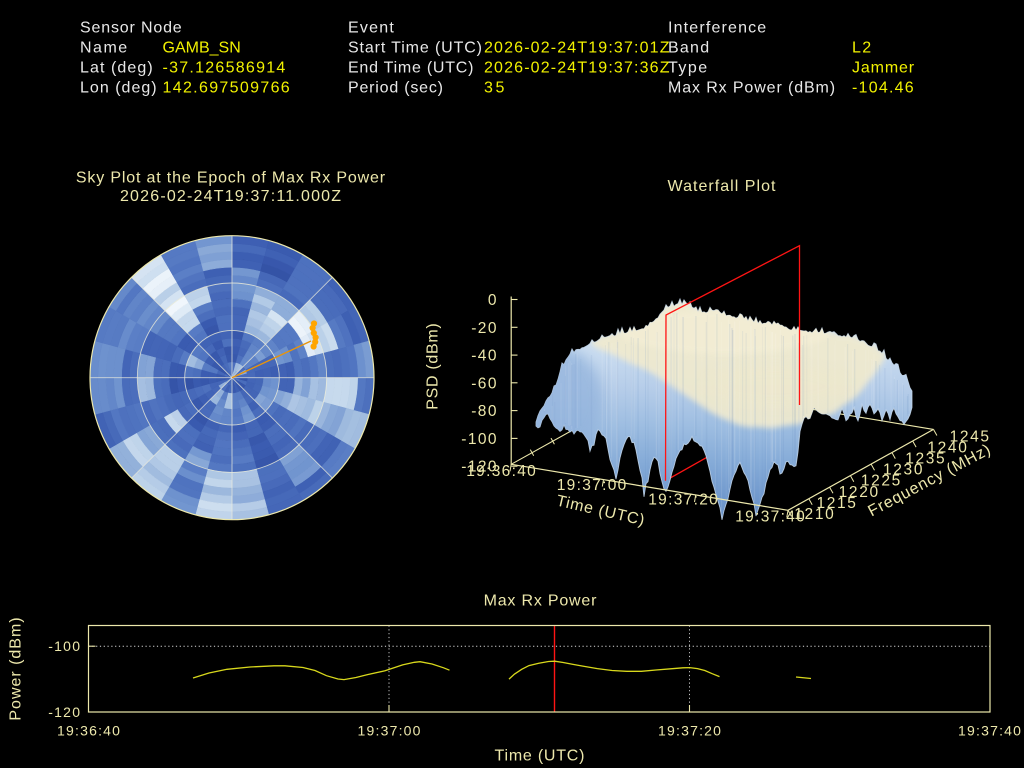 Image resolution: width=1024 pixels, height=768 pixels. What do you see at coordinates (859, 492) in the screenshot?
I see `svg-text: 1220` at bounding box center [859, 492].